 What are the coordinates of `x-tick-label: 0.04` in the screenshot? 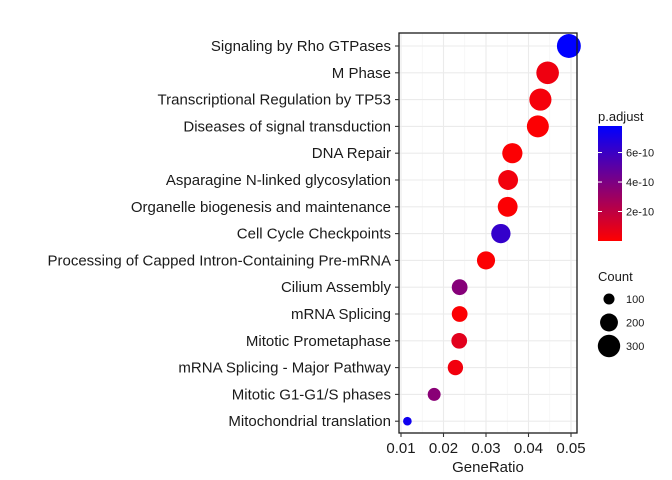 It's located at (528, 448).